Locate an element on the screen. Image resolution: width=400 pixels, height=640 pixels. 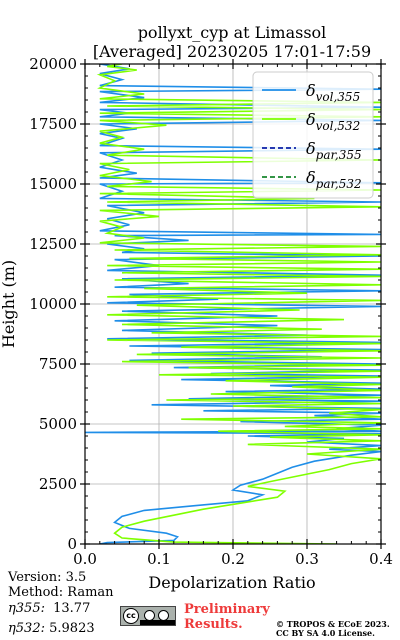
y-axis-label: Height (m) is located at coordinates (9, 304).